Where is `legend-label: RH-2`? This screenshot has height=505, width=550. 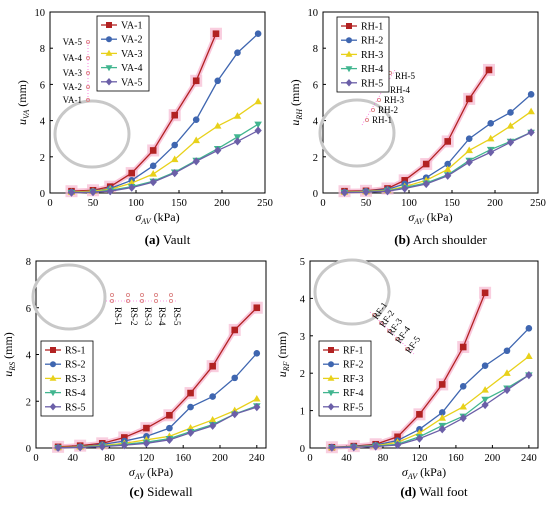 legend-label: RH-2 is located at coordinates (372, 41).